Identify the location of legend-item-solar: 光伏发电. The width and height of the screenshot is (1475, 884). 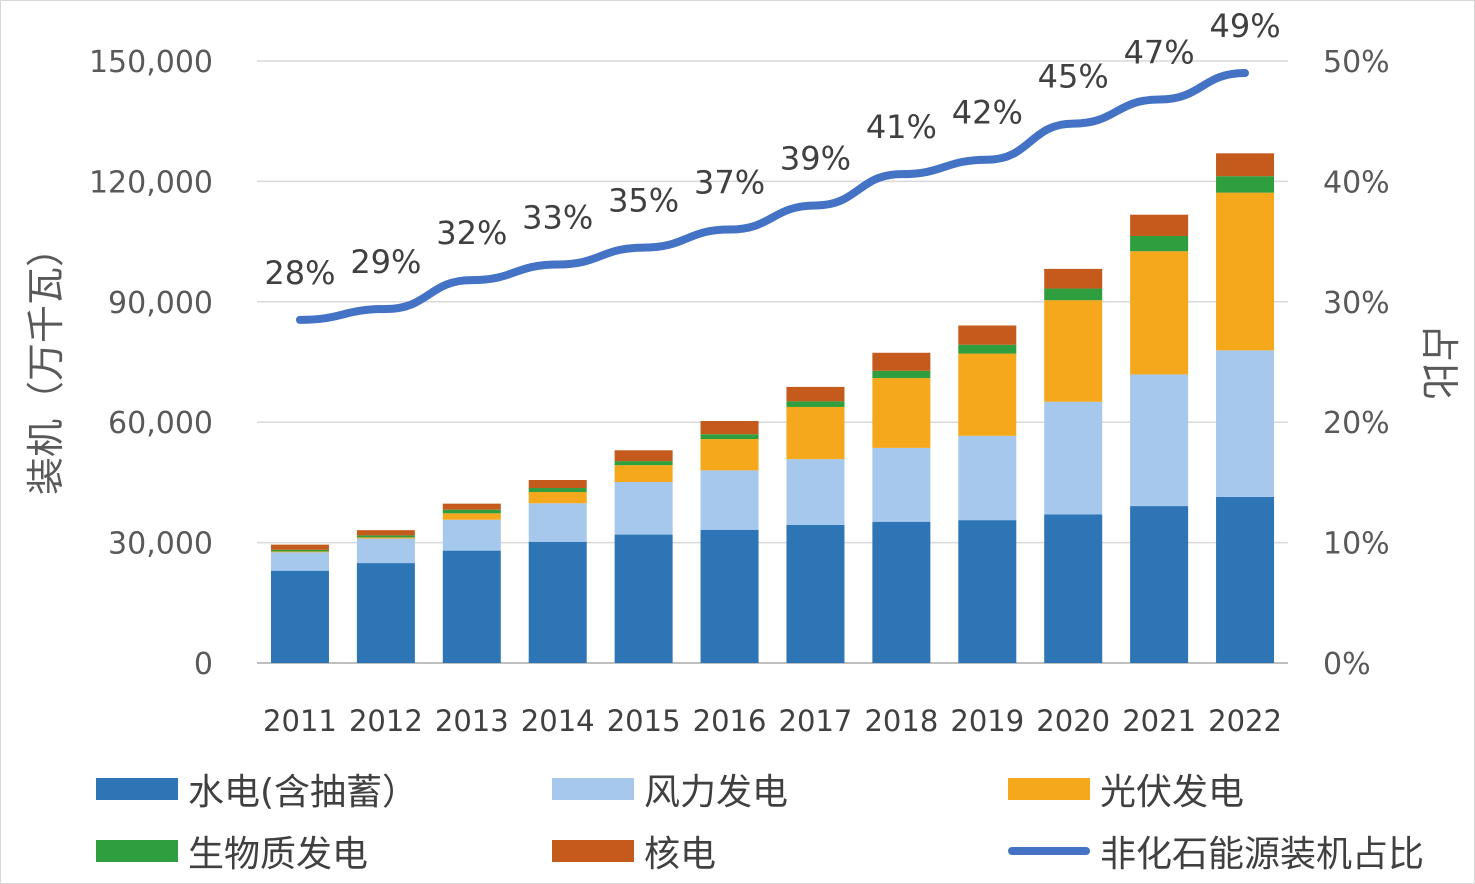
(1126, 789).